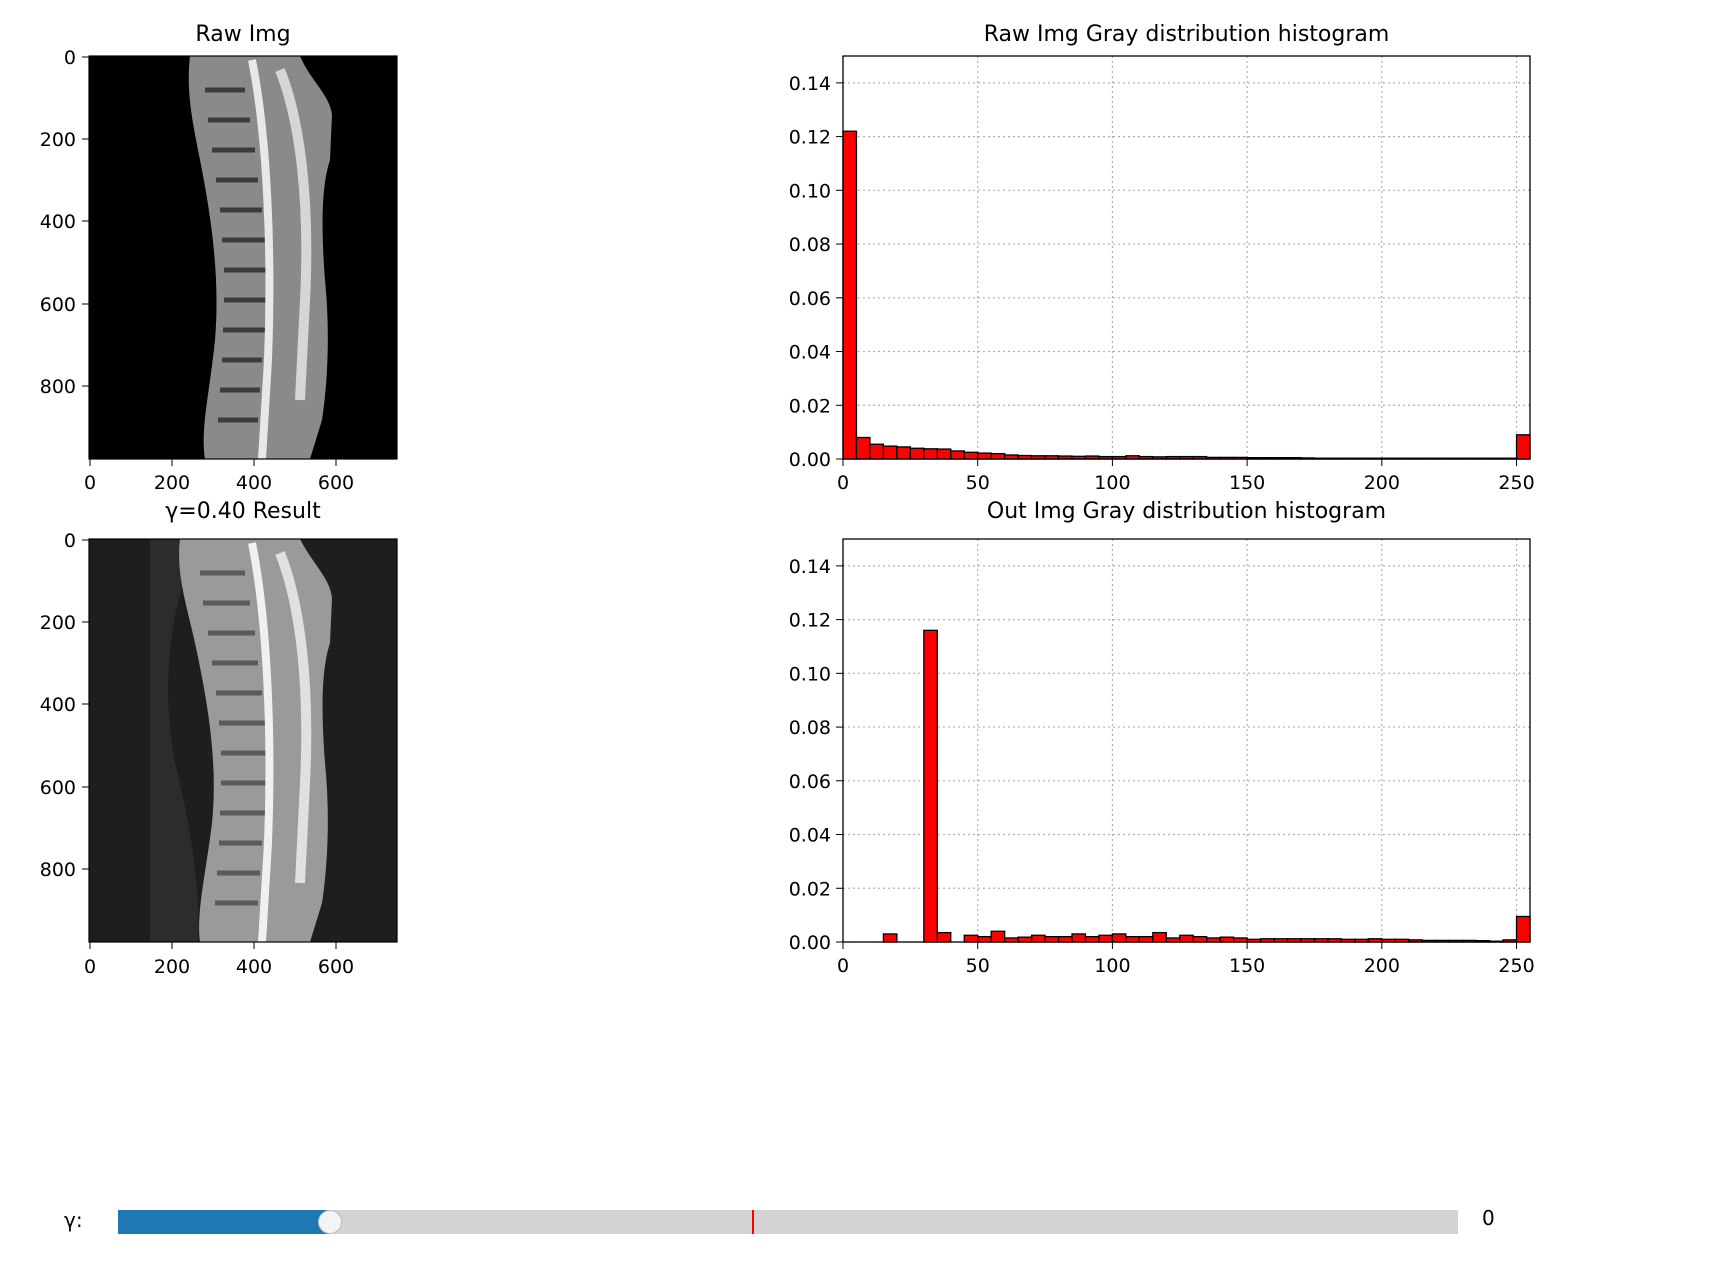 This screenshot has width=1732, height=1272. What do you see at coordinates (293, 717) in the screenshot?
I see `result-image-softtissue` at bounding box center [293, 717].